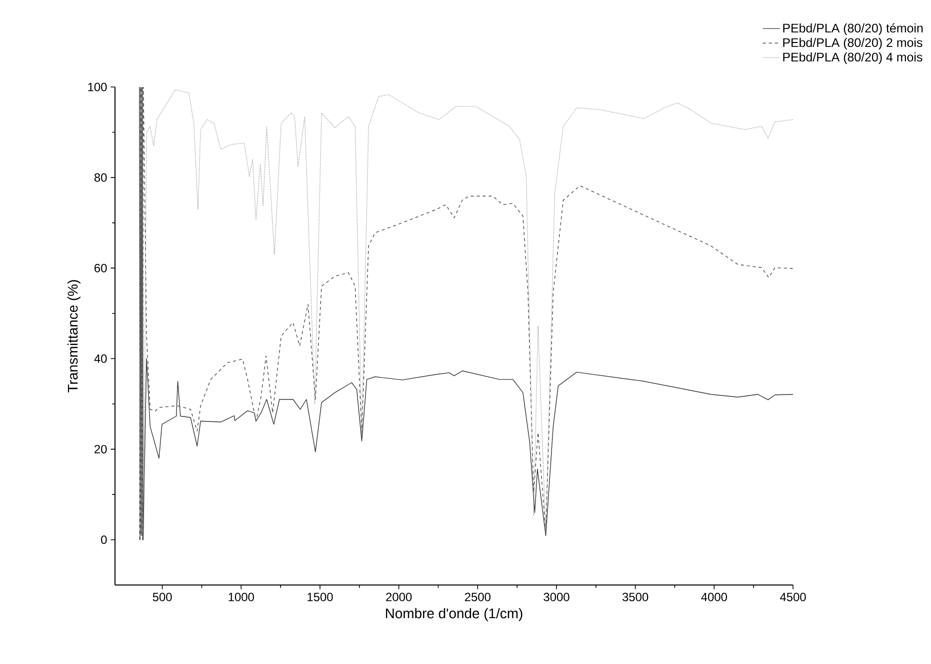  Describe the element at coordinates (714, 597) in the screenshot. I see `x-tick-label: 4000` at that location.